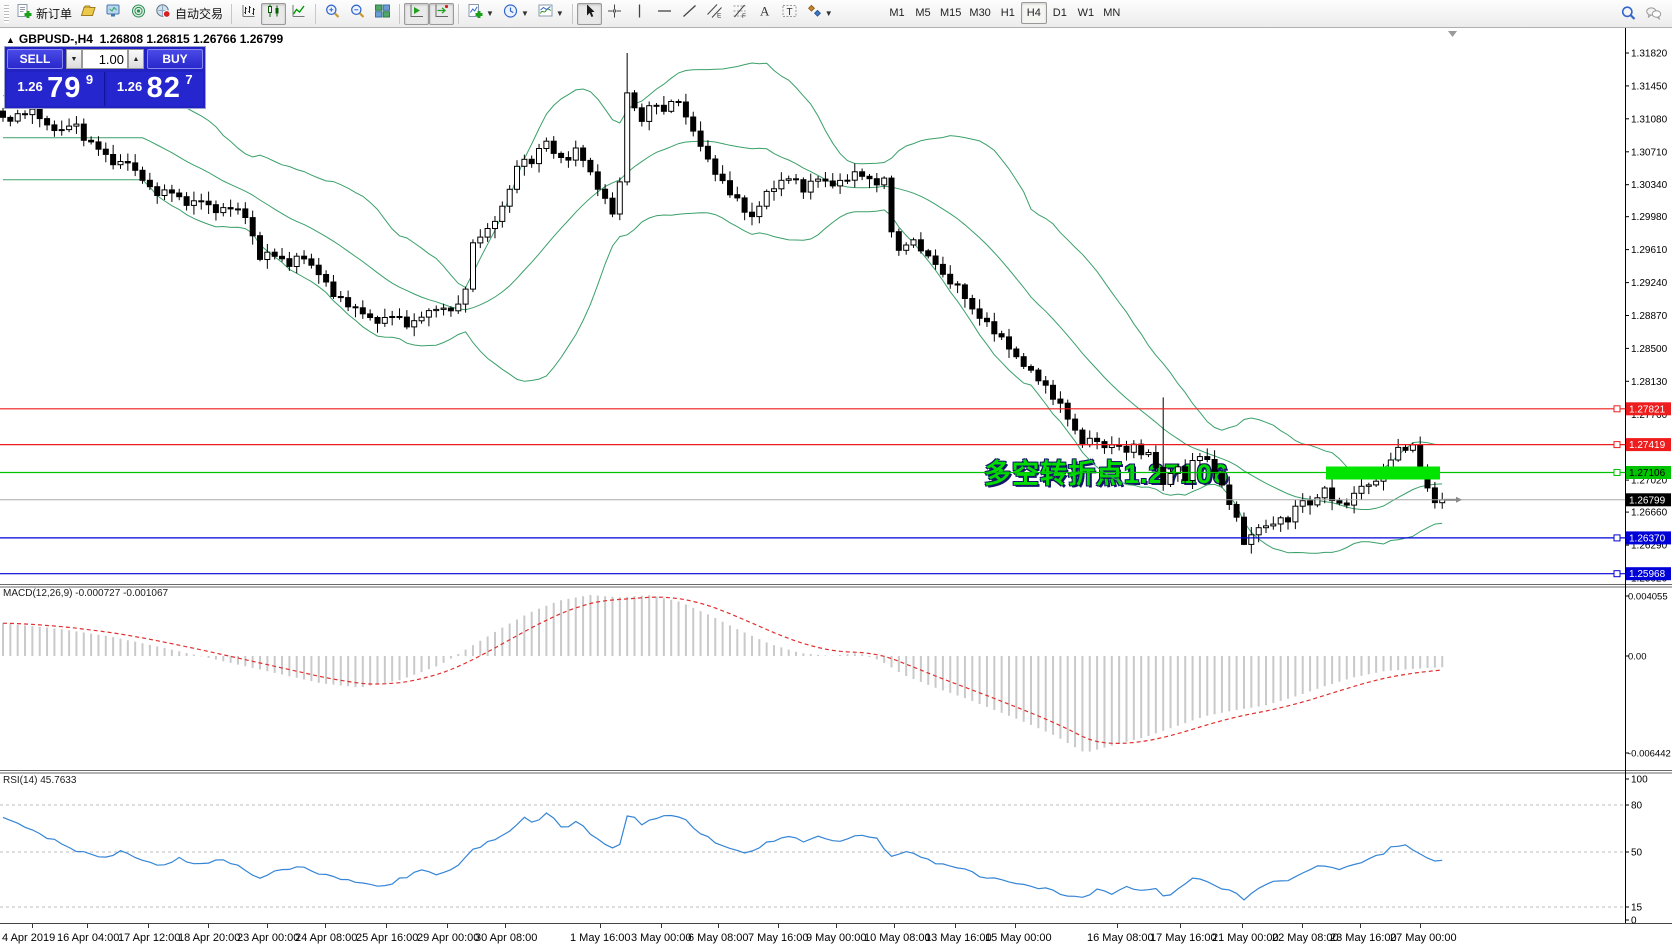 Image resolution: width=1672 pixels, height=952 pixels. Describe the element at coordinates (163, 88) in the screenshot. I see `buy-price-main: 82` at that location.